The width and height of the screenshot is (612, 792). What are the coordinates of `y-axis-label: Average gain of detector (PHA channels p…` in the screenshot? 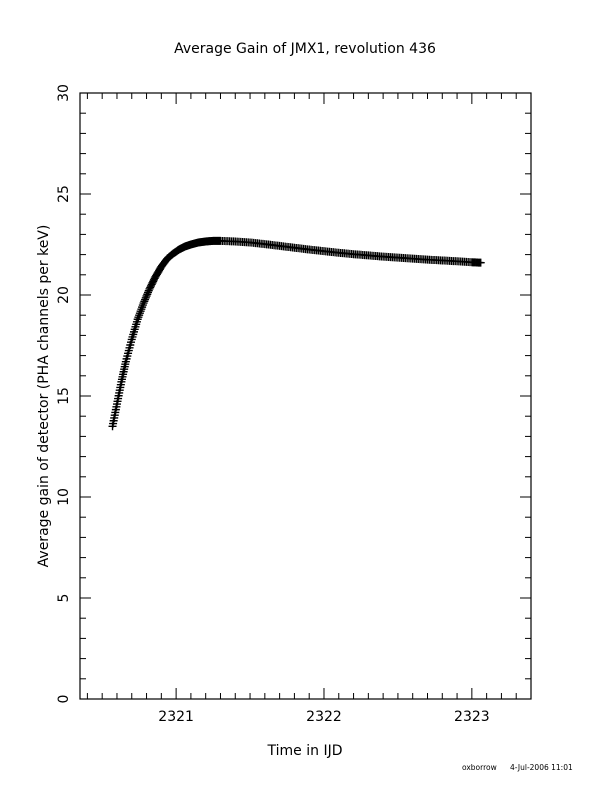 It's located at (44, 396).